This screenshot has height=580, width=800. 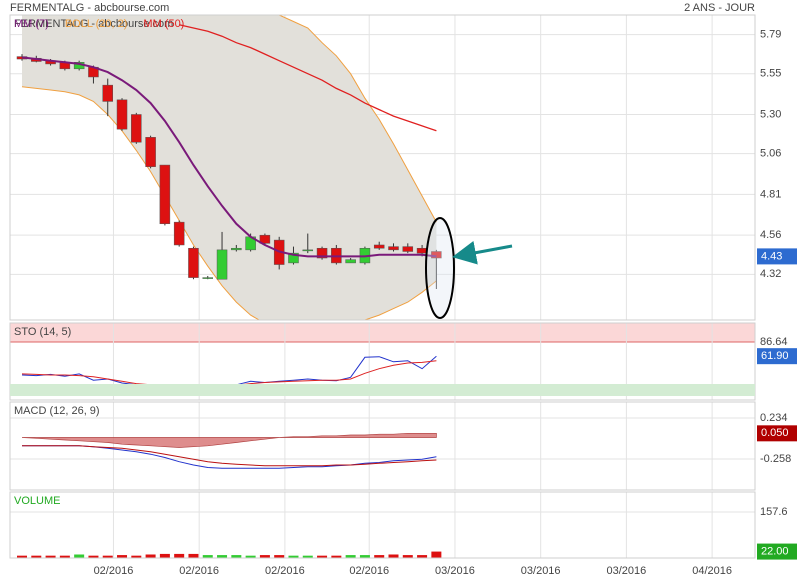 I want to click on period-label: 2 ANS - JOUR, so click(x=719, y=8).